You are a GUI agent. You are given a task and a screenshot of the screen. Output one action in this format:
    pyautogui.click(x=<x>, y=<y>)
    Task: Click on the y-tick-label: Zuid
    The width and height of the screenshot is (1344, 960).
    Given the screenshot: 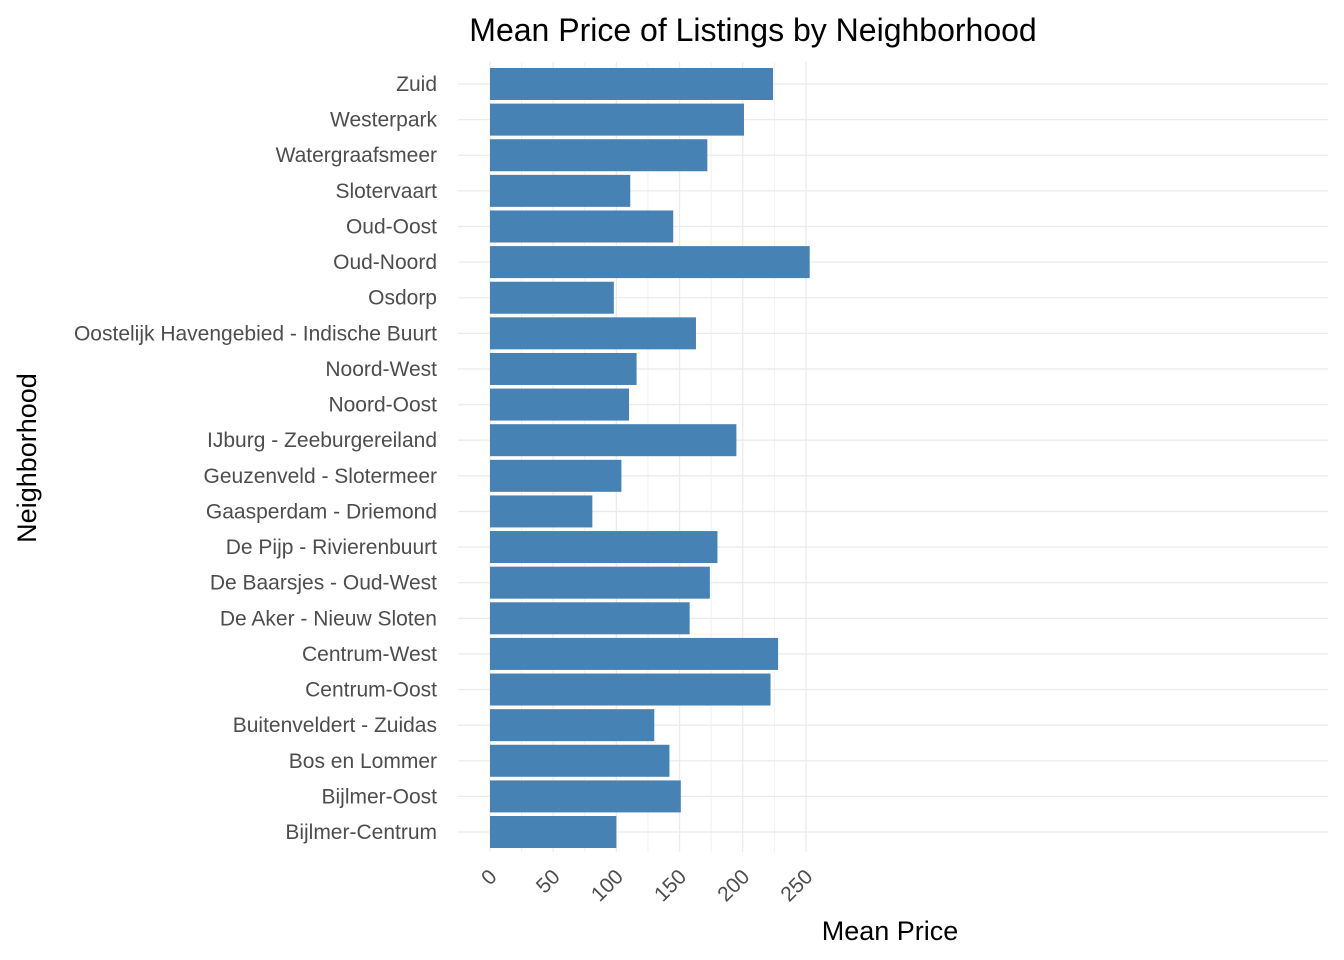 What is the action you would take?
    pyautogui.click(x=416, y=84)
    